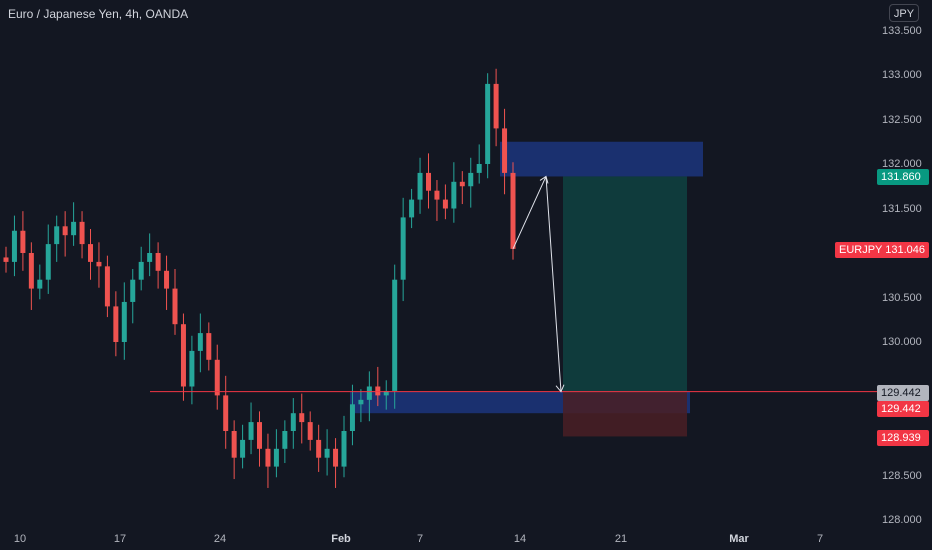 The image size is (932, 550). What do you see at coordinates (520, 539) in the screenshot?
I see `time-tick: 14` at bounding box center [520, 539].